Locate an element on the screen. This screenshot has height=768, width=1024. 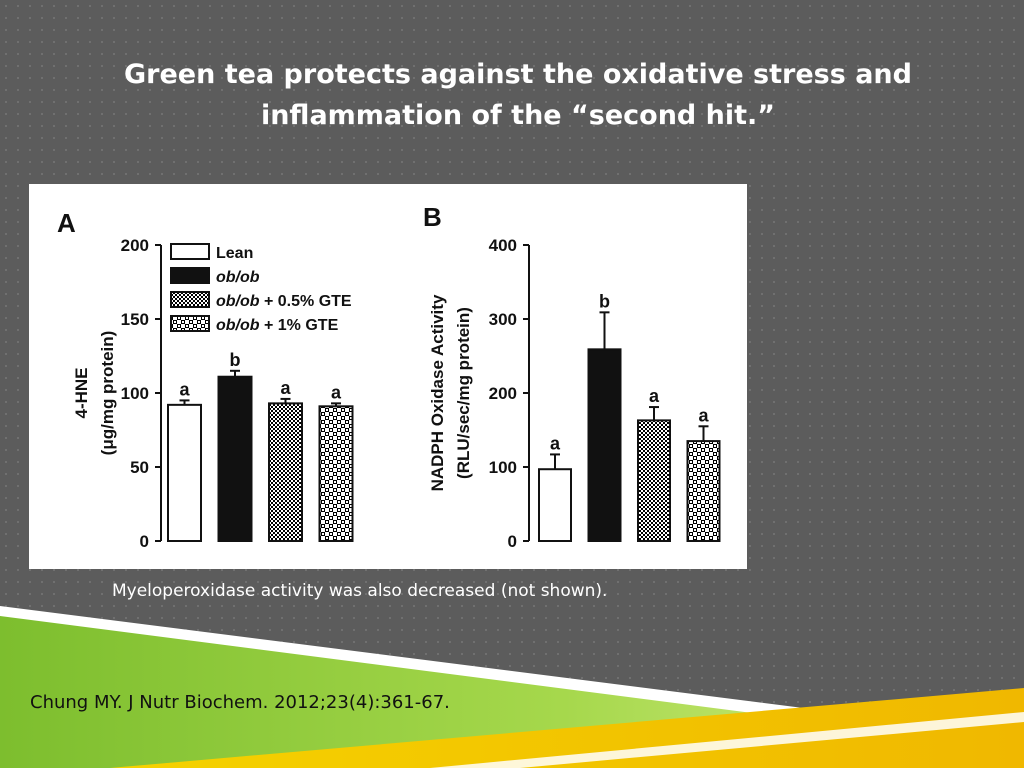
legend-label: Lean is located at coordinates (234, 253).